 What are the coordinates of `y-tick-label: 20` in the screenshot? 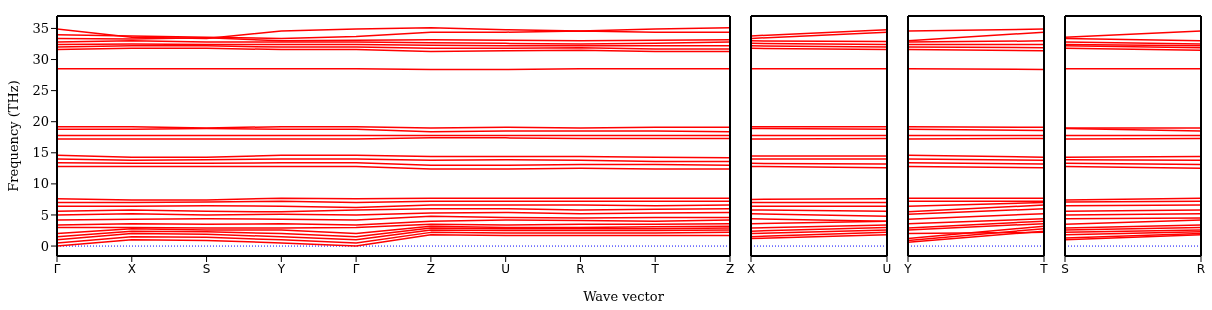 It's located at (40, 122).